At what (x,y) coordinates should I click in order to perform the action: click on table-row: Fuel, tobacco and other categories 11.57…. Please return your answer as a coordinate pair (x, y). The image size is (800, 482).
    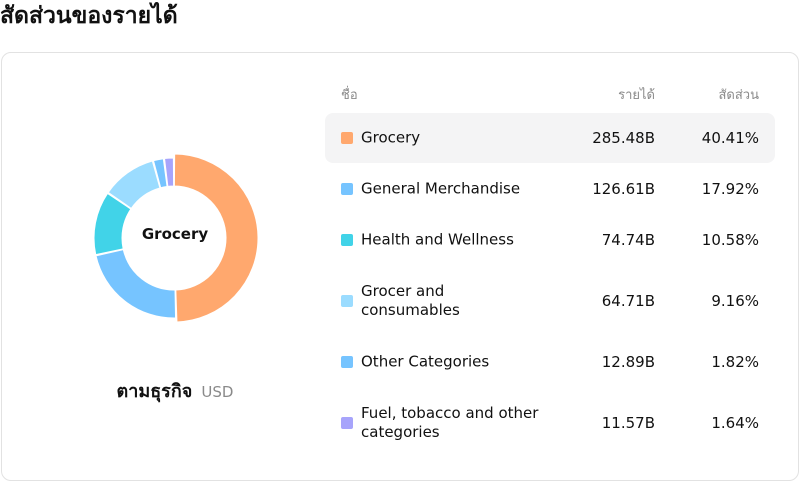
    Looking at the image, I should click on (550, 423).